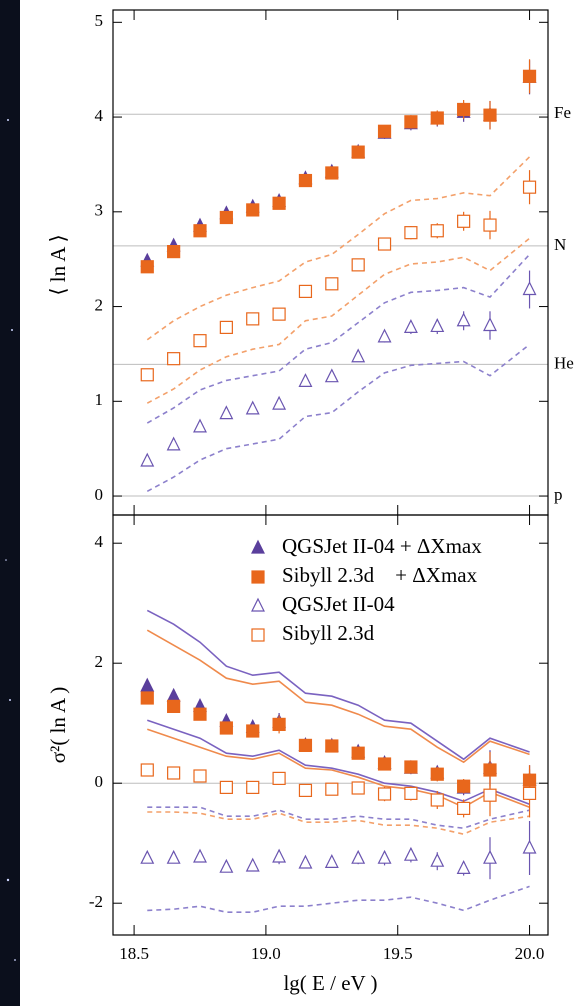 This screenshot has width=581, height=1006. I want to click on y-tick-label: 4, so click(99, 541).